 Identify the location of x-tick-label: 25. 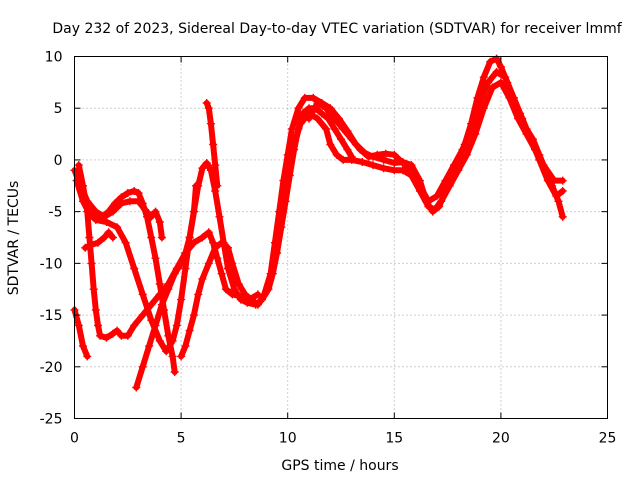
(608, 439).